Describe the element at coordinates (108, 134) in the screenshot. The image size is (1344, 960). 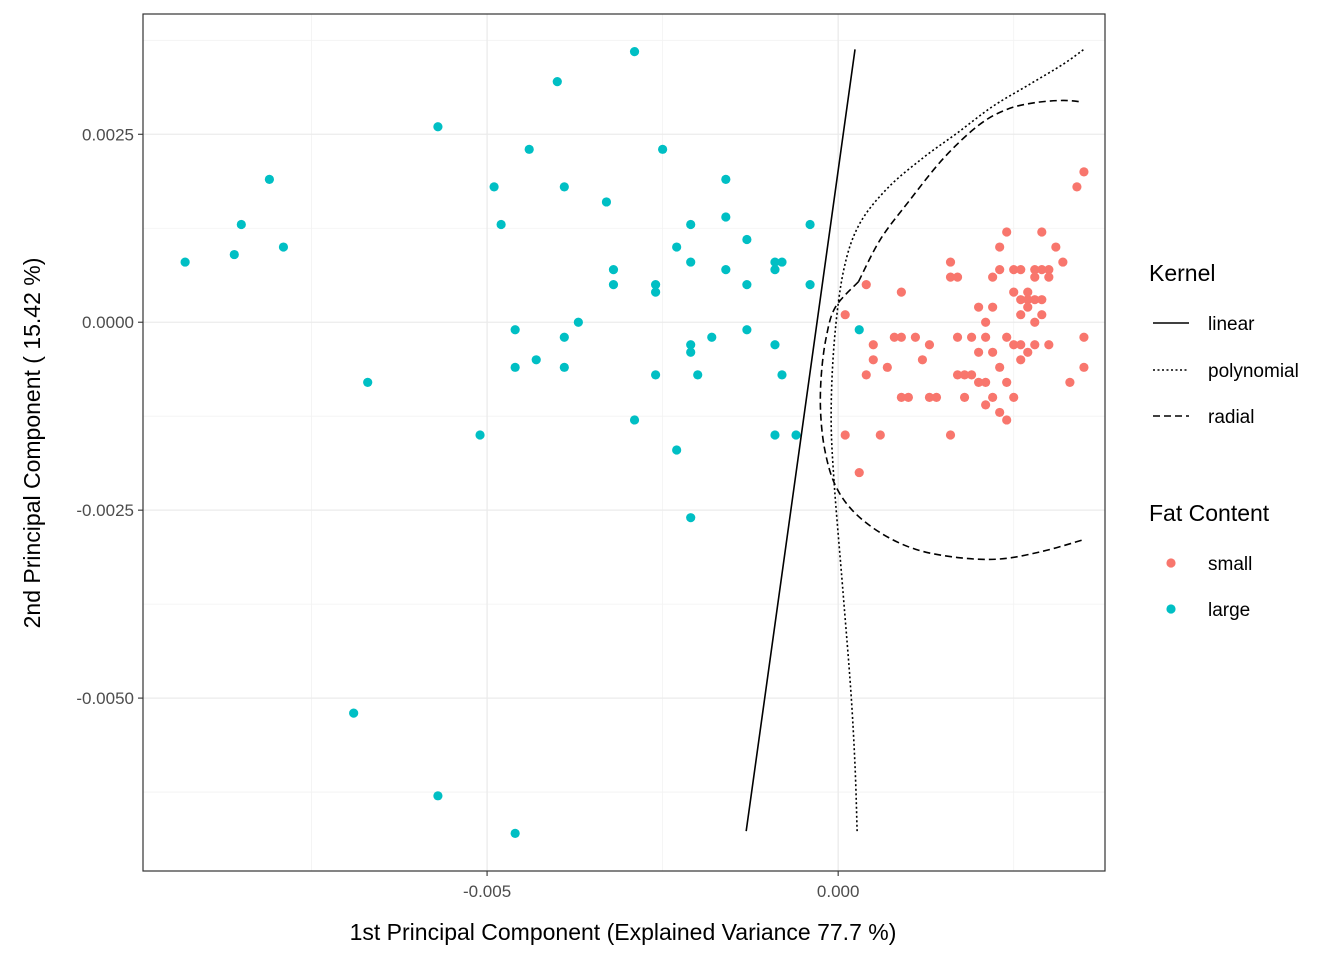
I see `y-tick-label: 0.0025` at that location.